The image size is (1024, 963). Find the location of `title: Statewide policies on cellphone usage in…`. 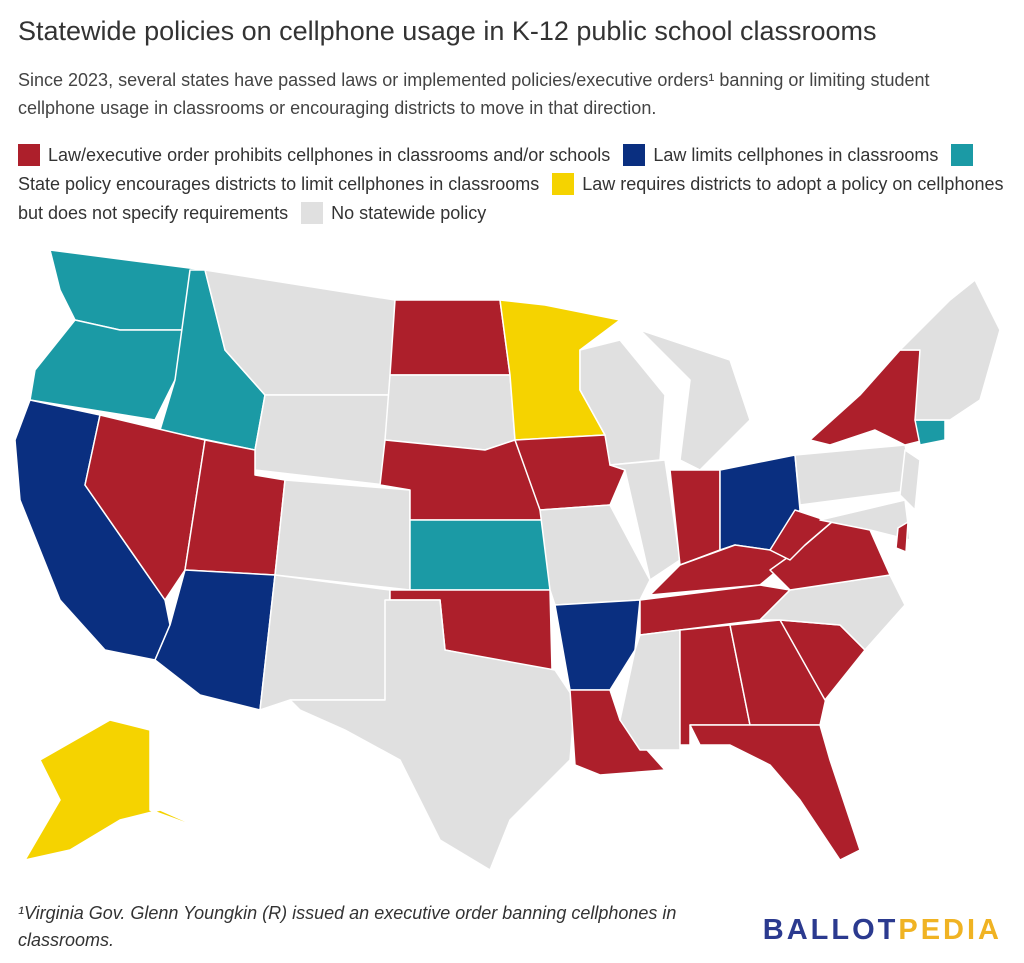

title: Statewide policies on cellphone usage in… is located at coordinates (447, 31).